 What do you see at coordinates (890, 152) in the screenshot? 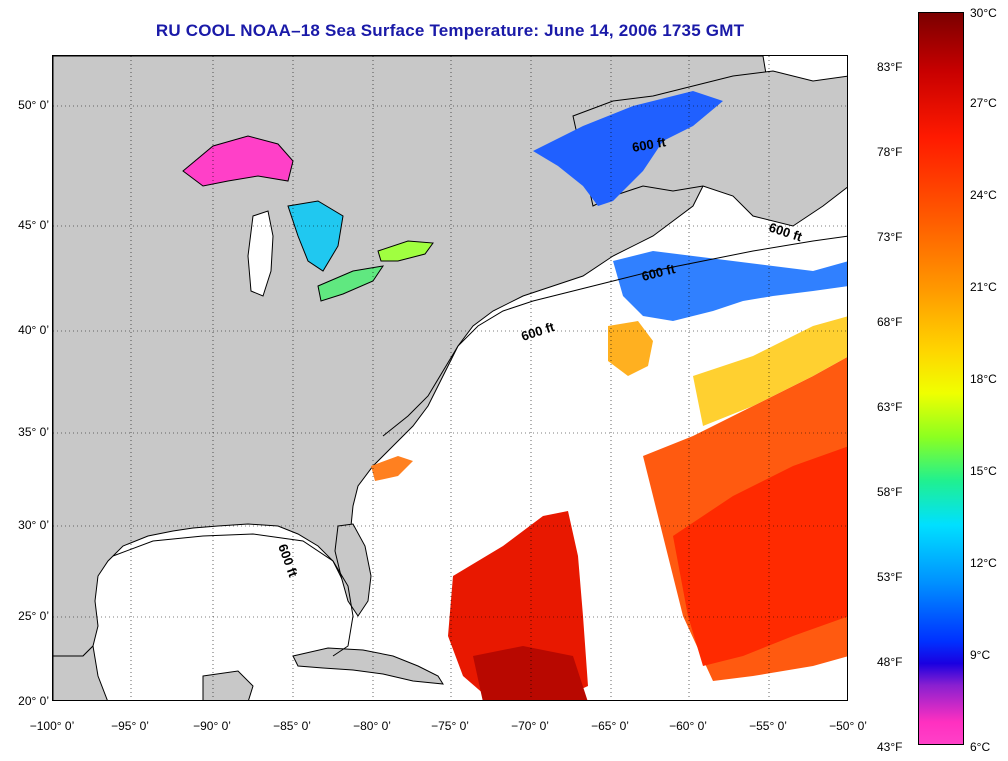
I see `colorbar-f-label: 78°F` at bounding box center [890, 152].